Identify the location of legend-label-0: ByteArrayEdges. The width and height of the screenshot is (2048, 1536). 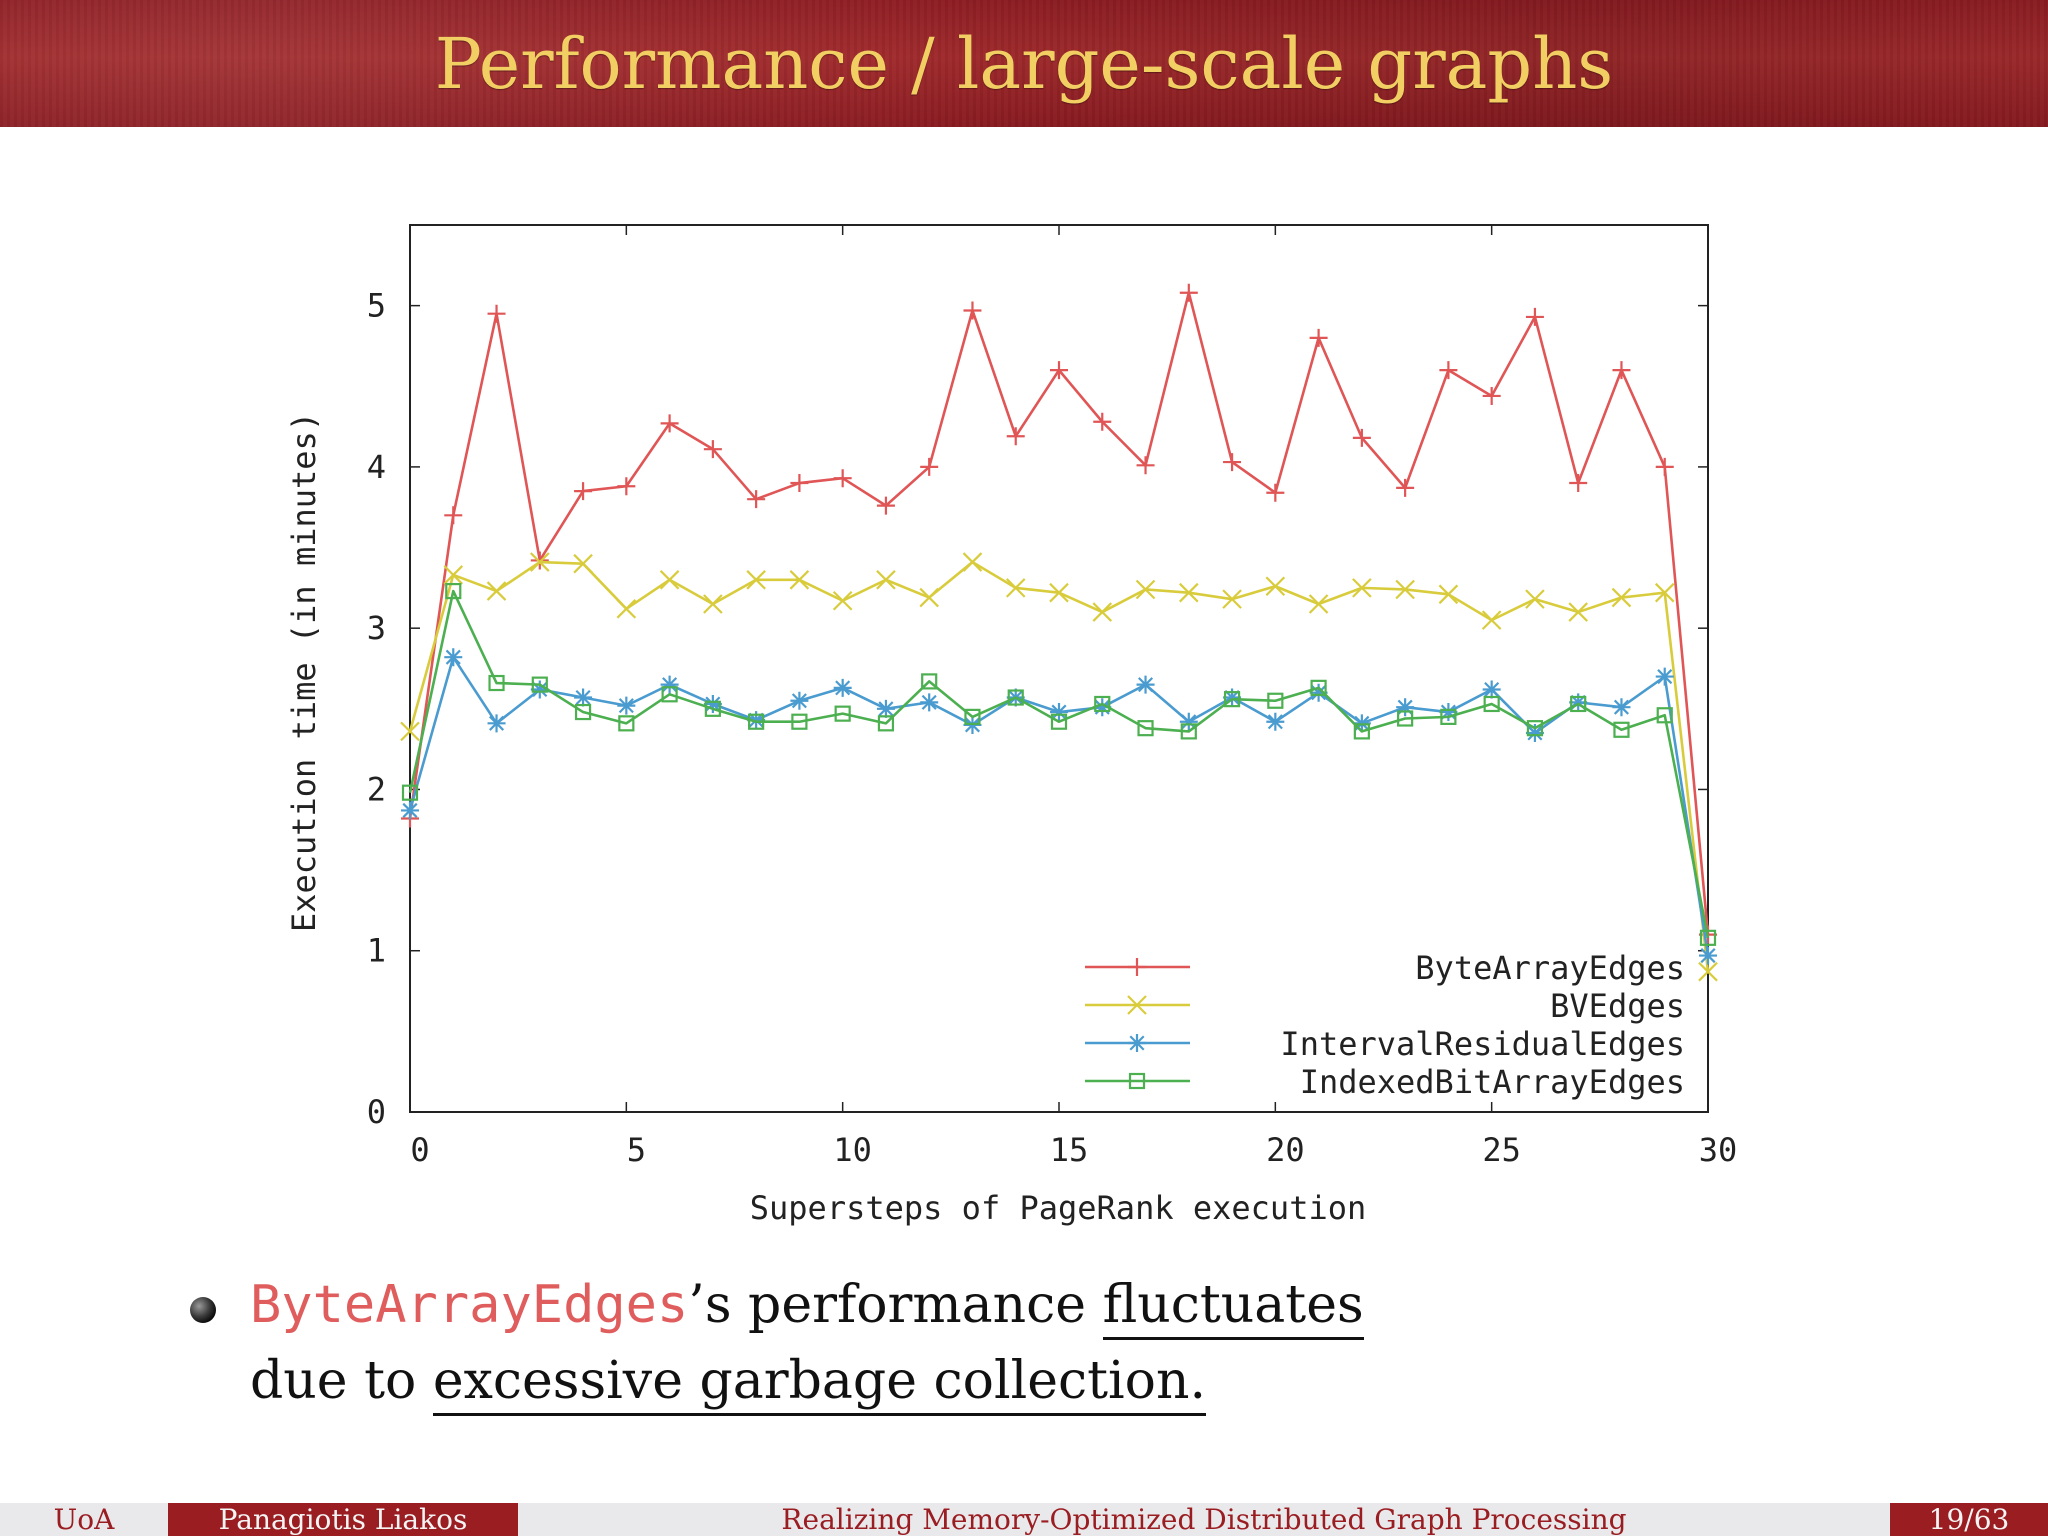
(1550, 968).